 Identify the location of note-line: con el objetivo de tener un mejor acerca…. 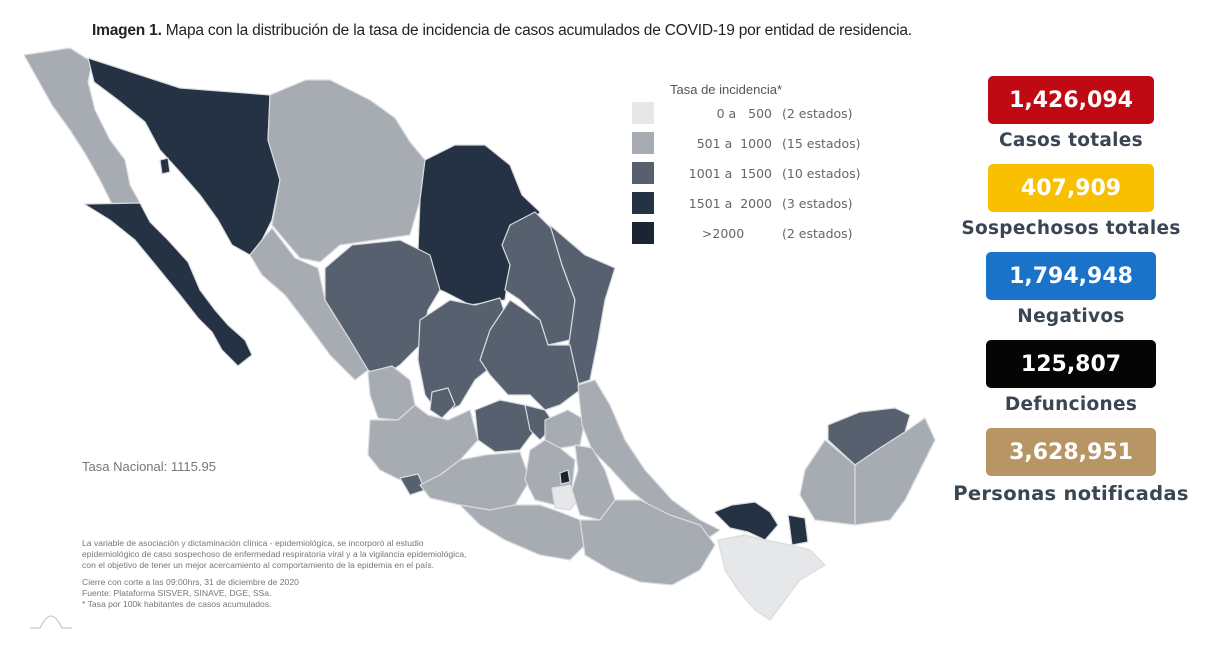
(258, 565).